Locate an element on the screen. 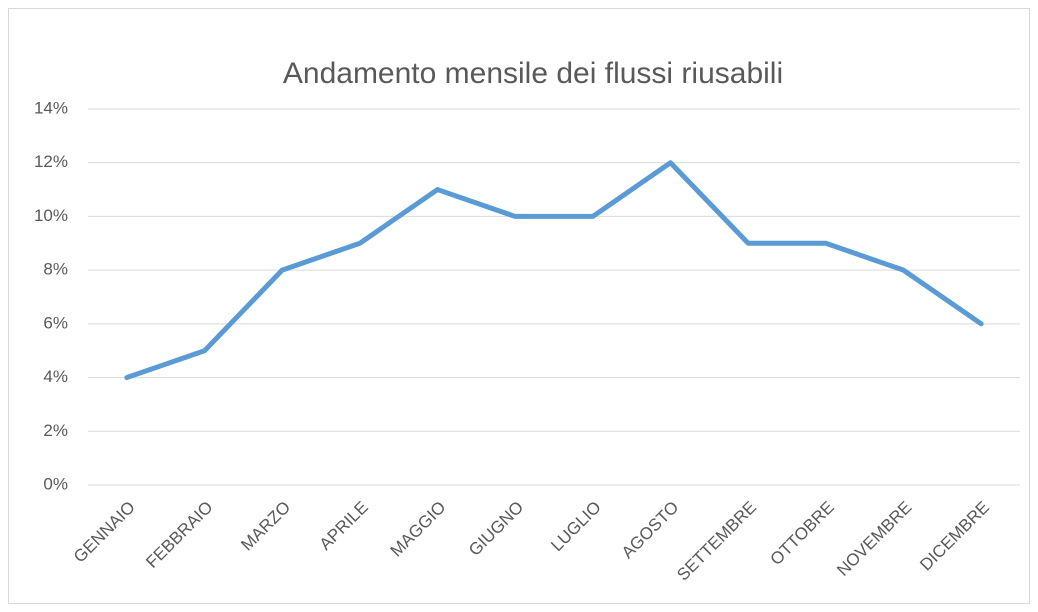  y-tick-label: 12% is located at coordinates (51, 161).